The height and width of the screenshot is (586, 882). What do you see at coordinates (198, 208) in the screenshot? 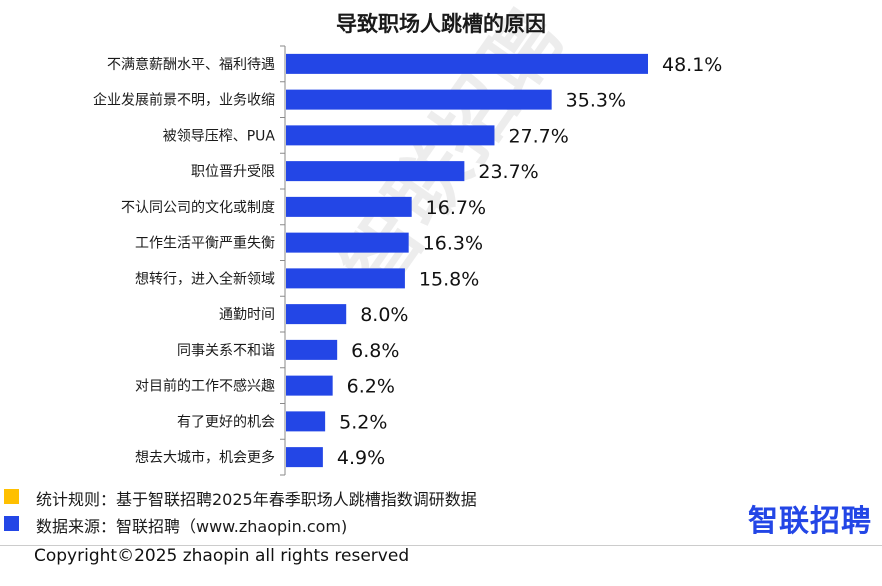
I see `category-label: 不认同公司的文化或制度` at bounding box center [198, 208].